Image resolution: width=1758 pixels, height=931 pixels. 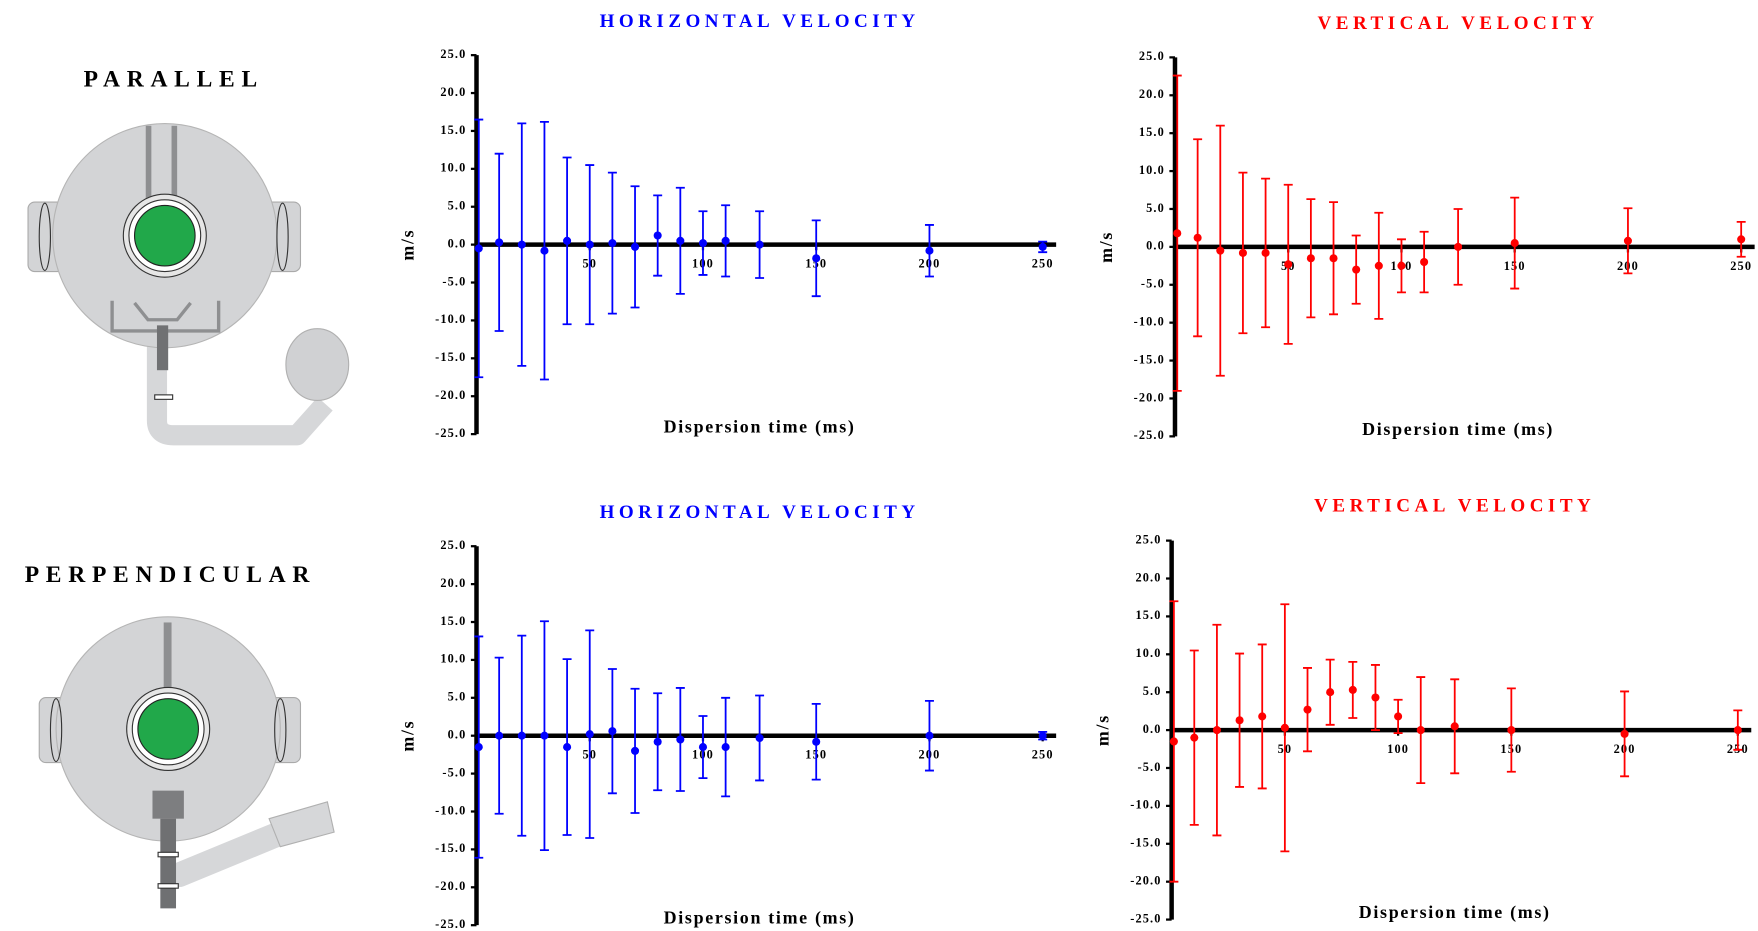 What do you see at coordinates (174, 79) in the screenshot?
I see `panel-label: PARALLEL` at bounding box center [174, 79].